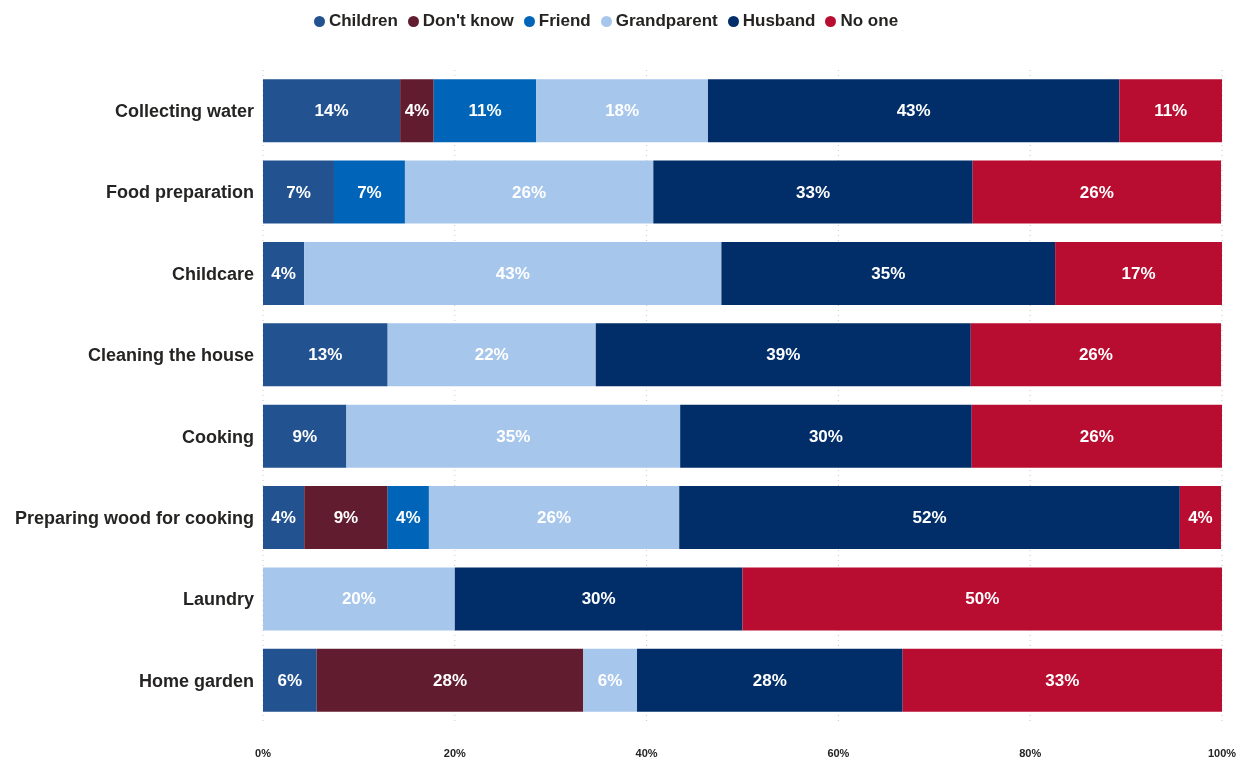 The height and width of the screenshot is (761, 1242). What do you see at coordinates (263, 752) in the screenshot?
I see `x-tick-label: 0%` at bounding box center [263, 752].